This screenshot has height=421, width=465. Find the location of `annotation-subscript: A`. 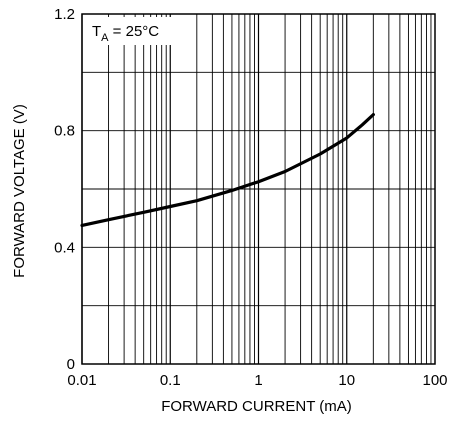

annotation-subscript: A is located at coordinates (105, 38).